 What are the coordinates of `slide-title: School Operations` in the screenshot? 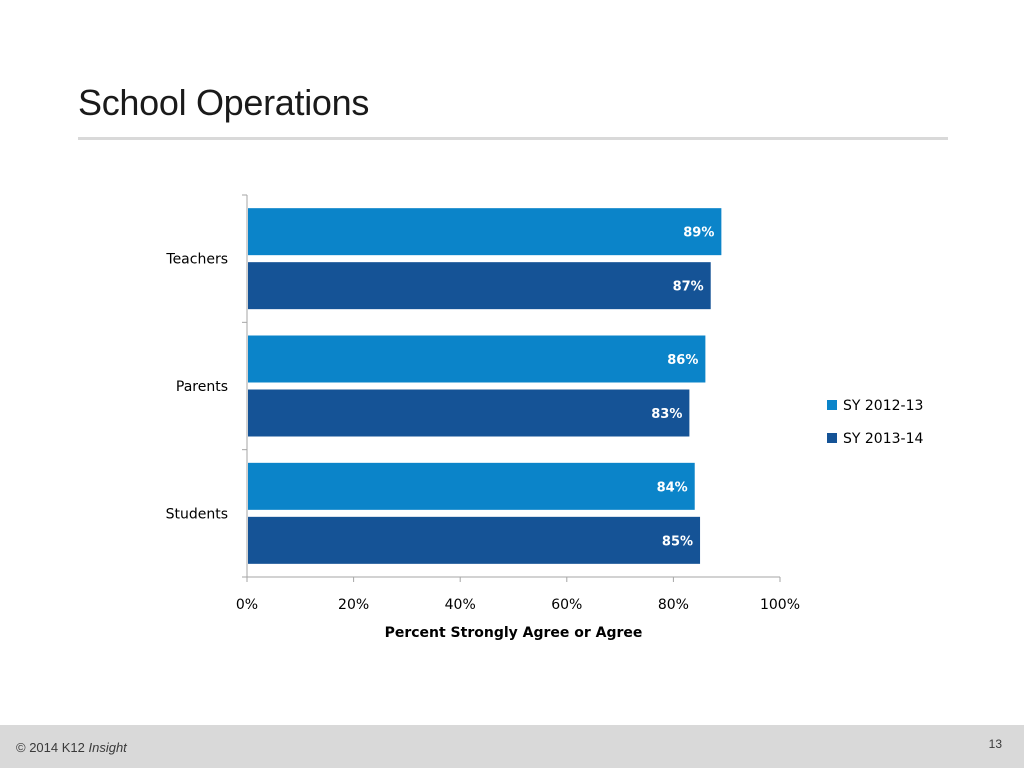 It's located at (224, 102).